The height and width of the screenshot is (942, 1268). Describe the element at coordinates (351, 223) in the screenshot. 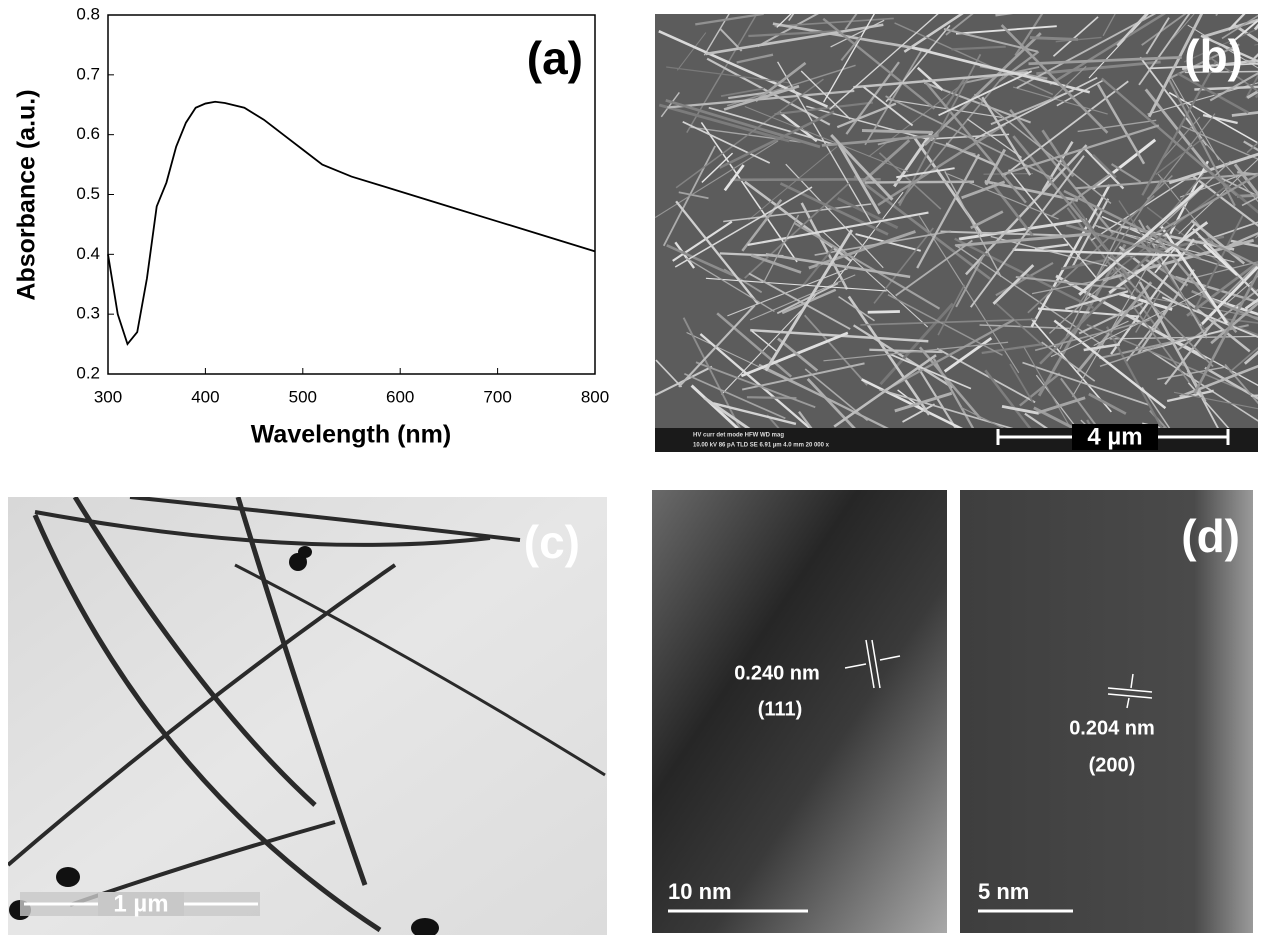

I see `absorbance-line` at that location.